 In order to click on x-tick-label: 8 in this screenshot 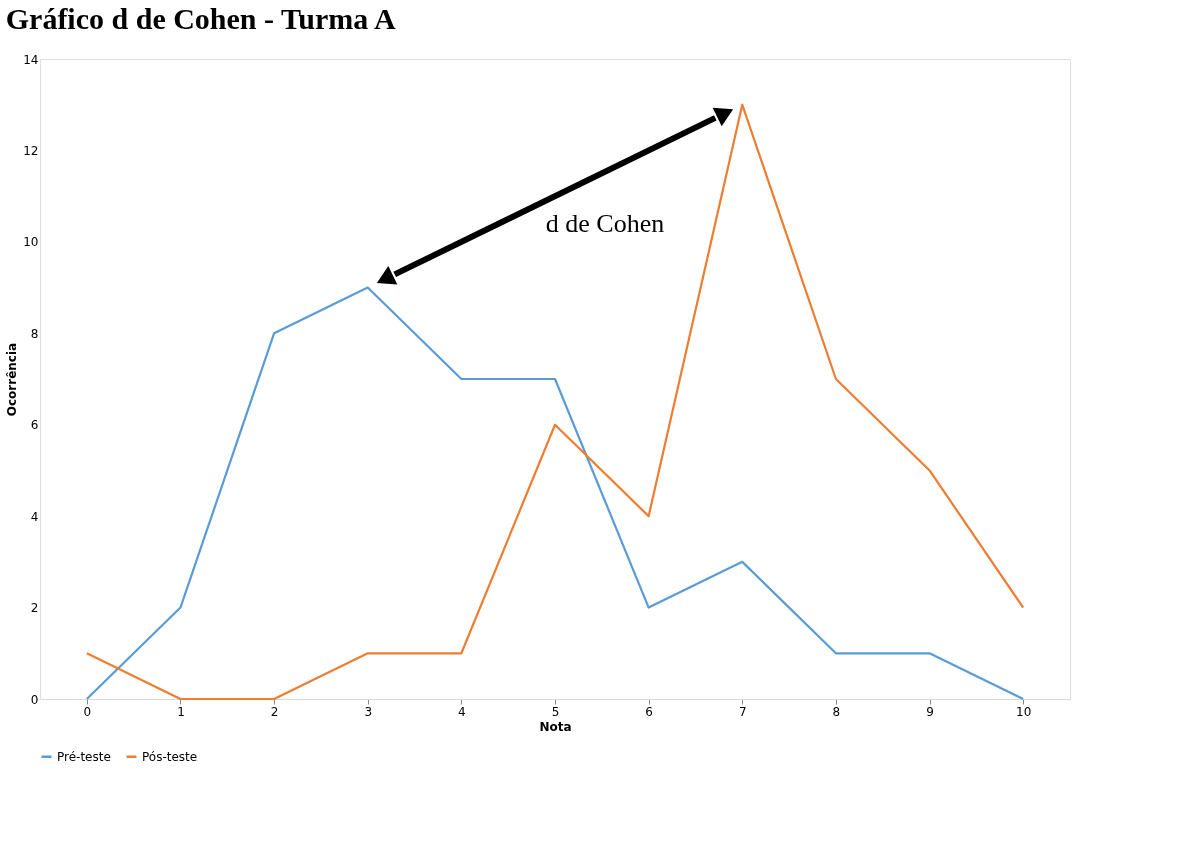, I will do `click(836, 711)`.